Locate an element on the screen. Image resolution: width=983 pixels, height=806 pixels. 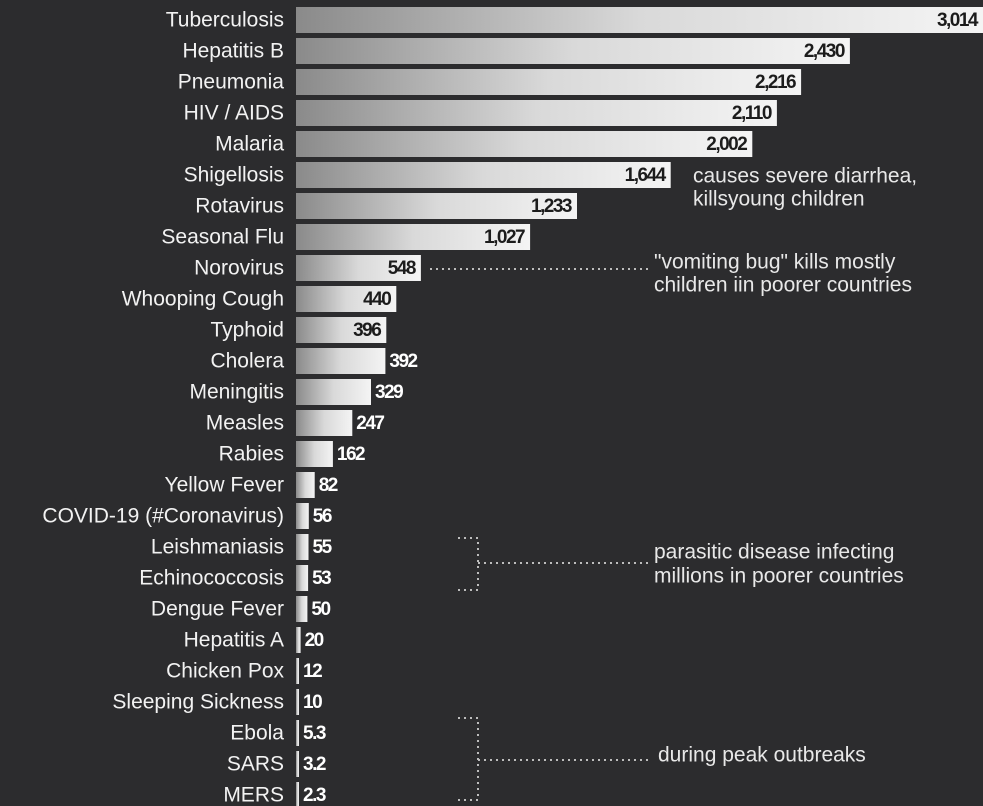
value-label-typhoid: 396 is located at coordinates (367, 330).